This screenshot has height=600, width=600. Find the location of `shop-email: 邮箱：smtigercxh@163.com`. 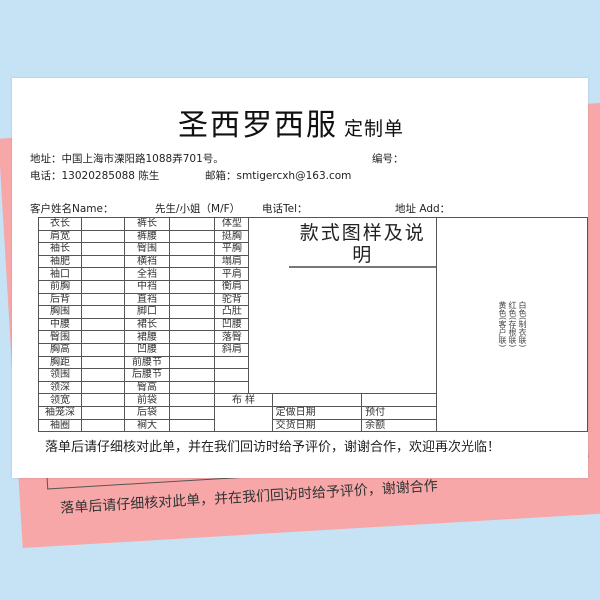

shop-email: 邮箱：smtigercxh@163.com is located at coordinates (278, 176).